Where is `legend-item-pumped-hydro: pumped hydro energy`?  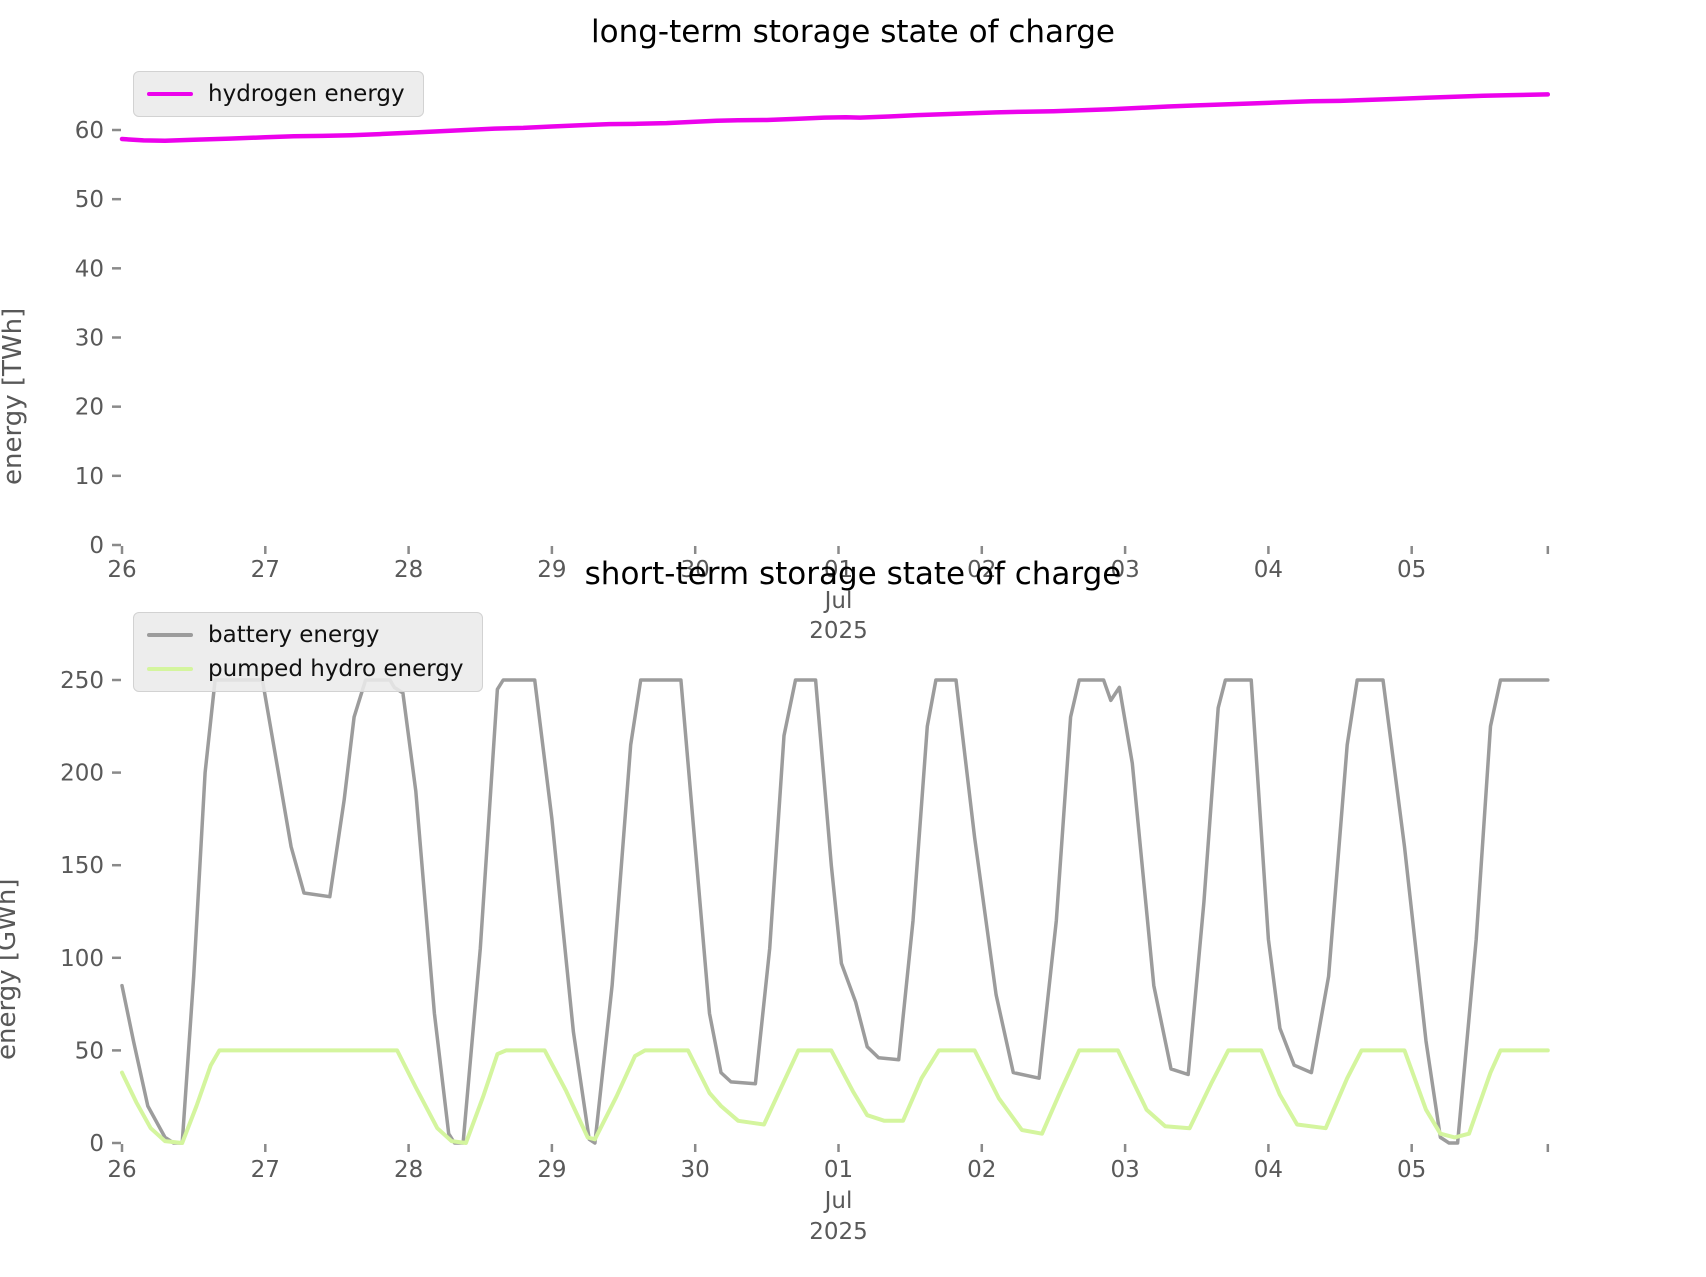
legend-item-pumped-hydro: pumped hydro energy is located at coordinates (305, 669).